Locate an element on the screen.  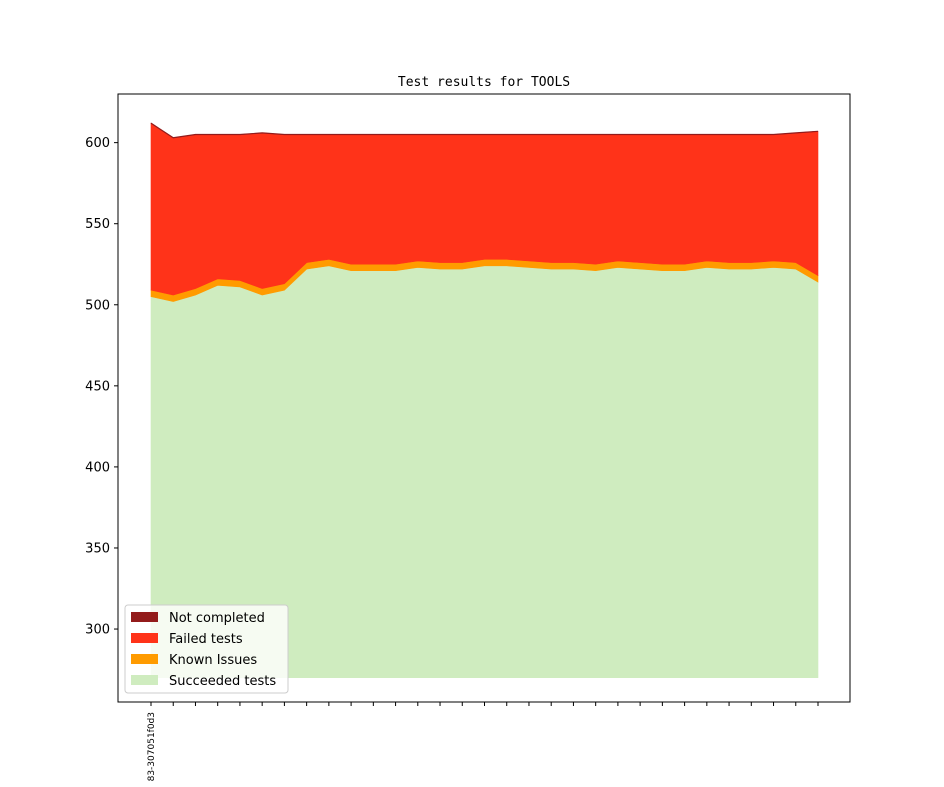
x-axis: 83-307051f0d3 is located at coordinates (483, 741).